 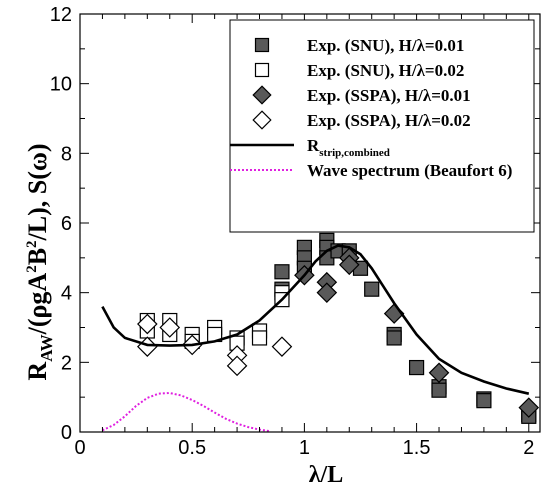 I want to click on legend-label-1: Exp. (SNU), H/λ=0.02, so click(x=385, y=70).